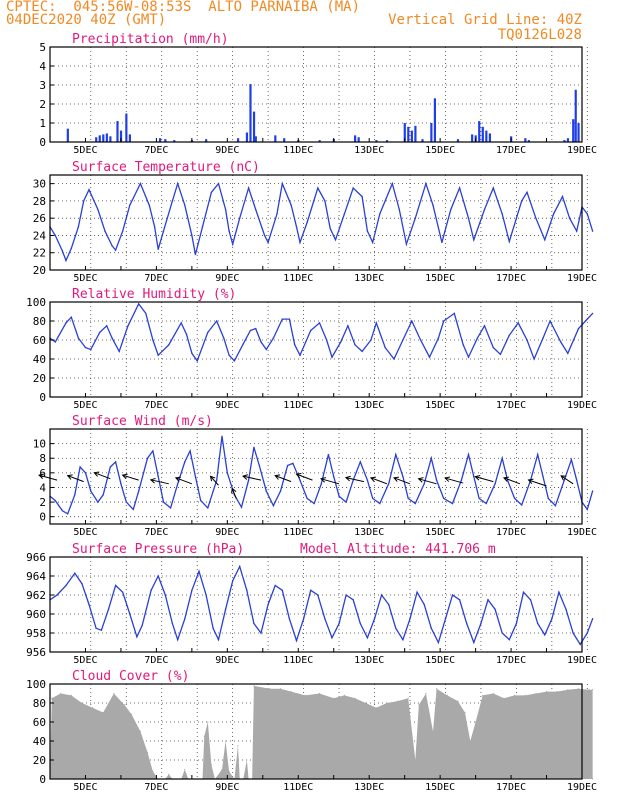 The height and width of the screenshot is (800, 618). I want to click on y-tick-label: 60, so click(39, 722).